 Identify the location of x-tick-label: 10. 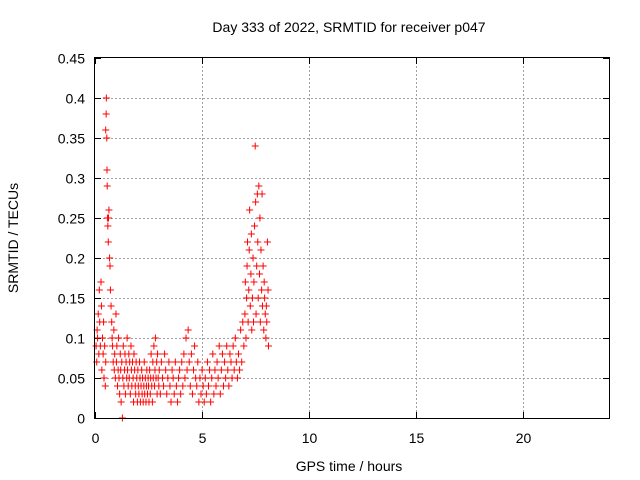
(310, 438).